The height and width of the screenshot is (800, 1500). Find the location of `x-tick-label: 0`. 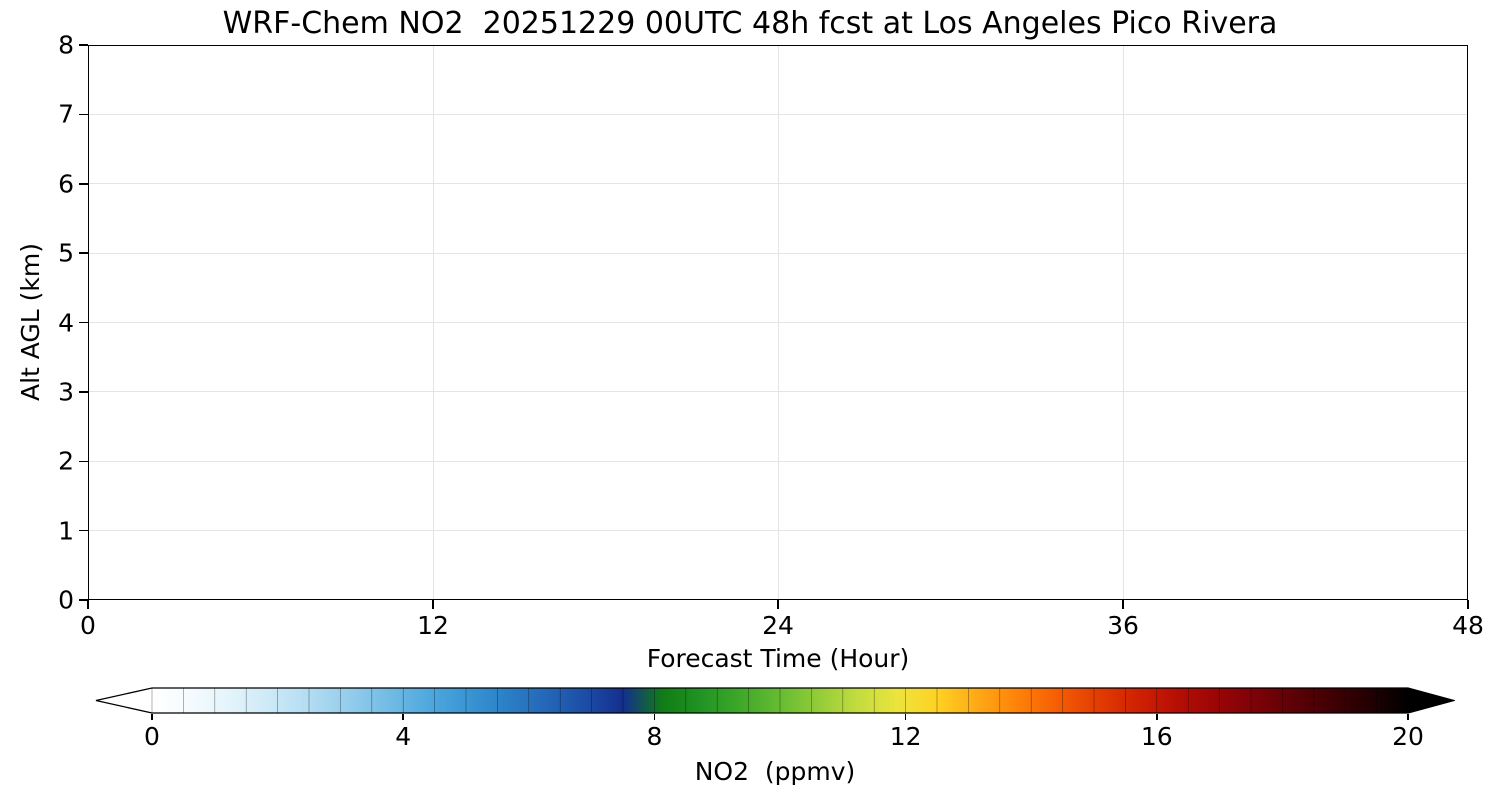

x-tick-label: 0 is located at coordinates (88, 625).